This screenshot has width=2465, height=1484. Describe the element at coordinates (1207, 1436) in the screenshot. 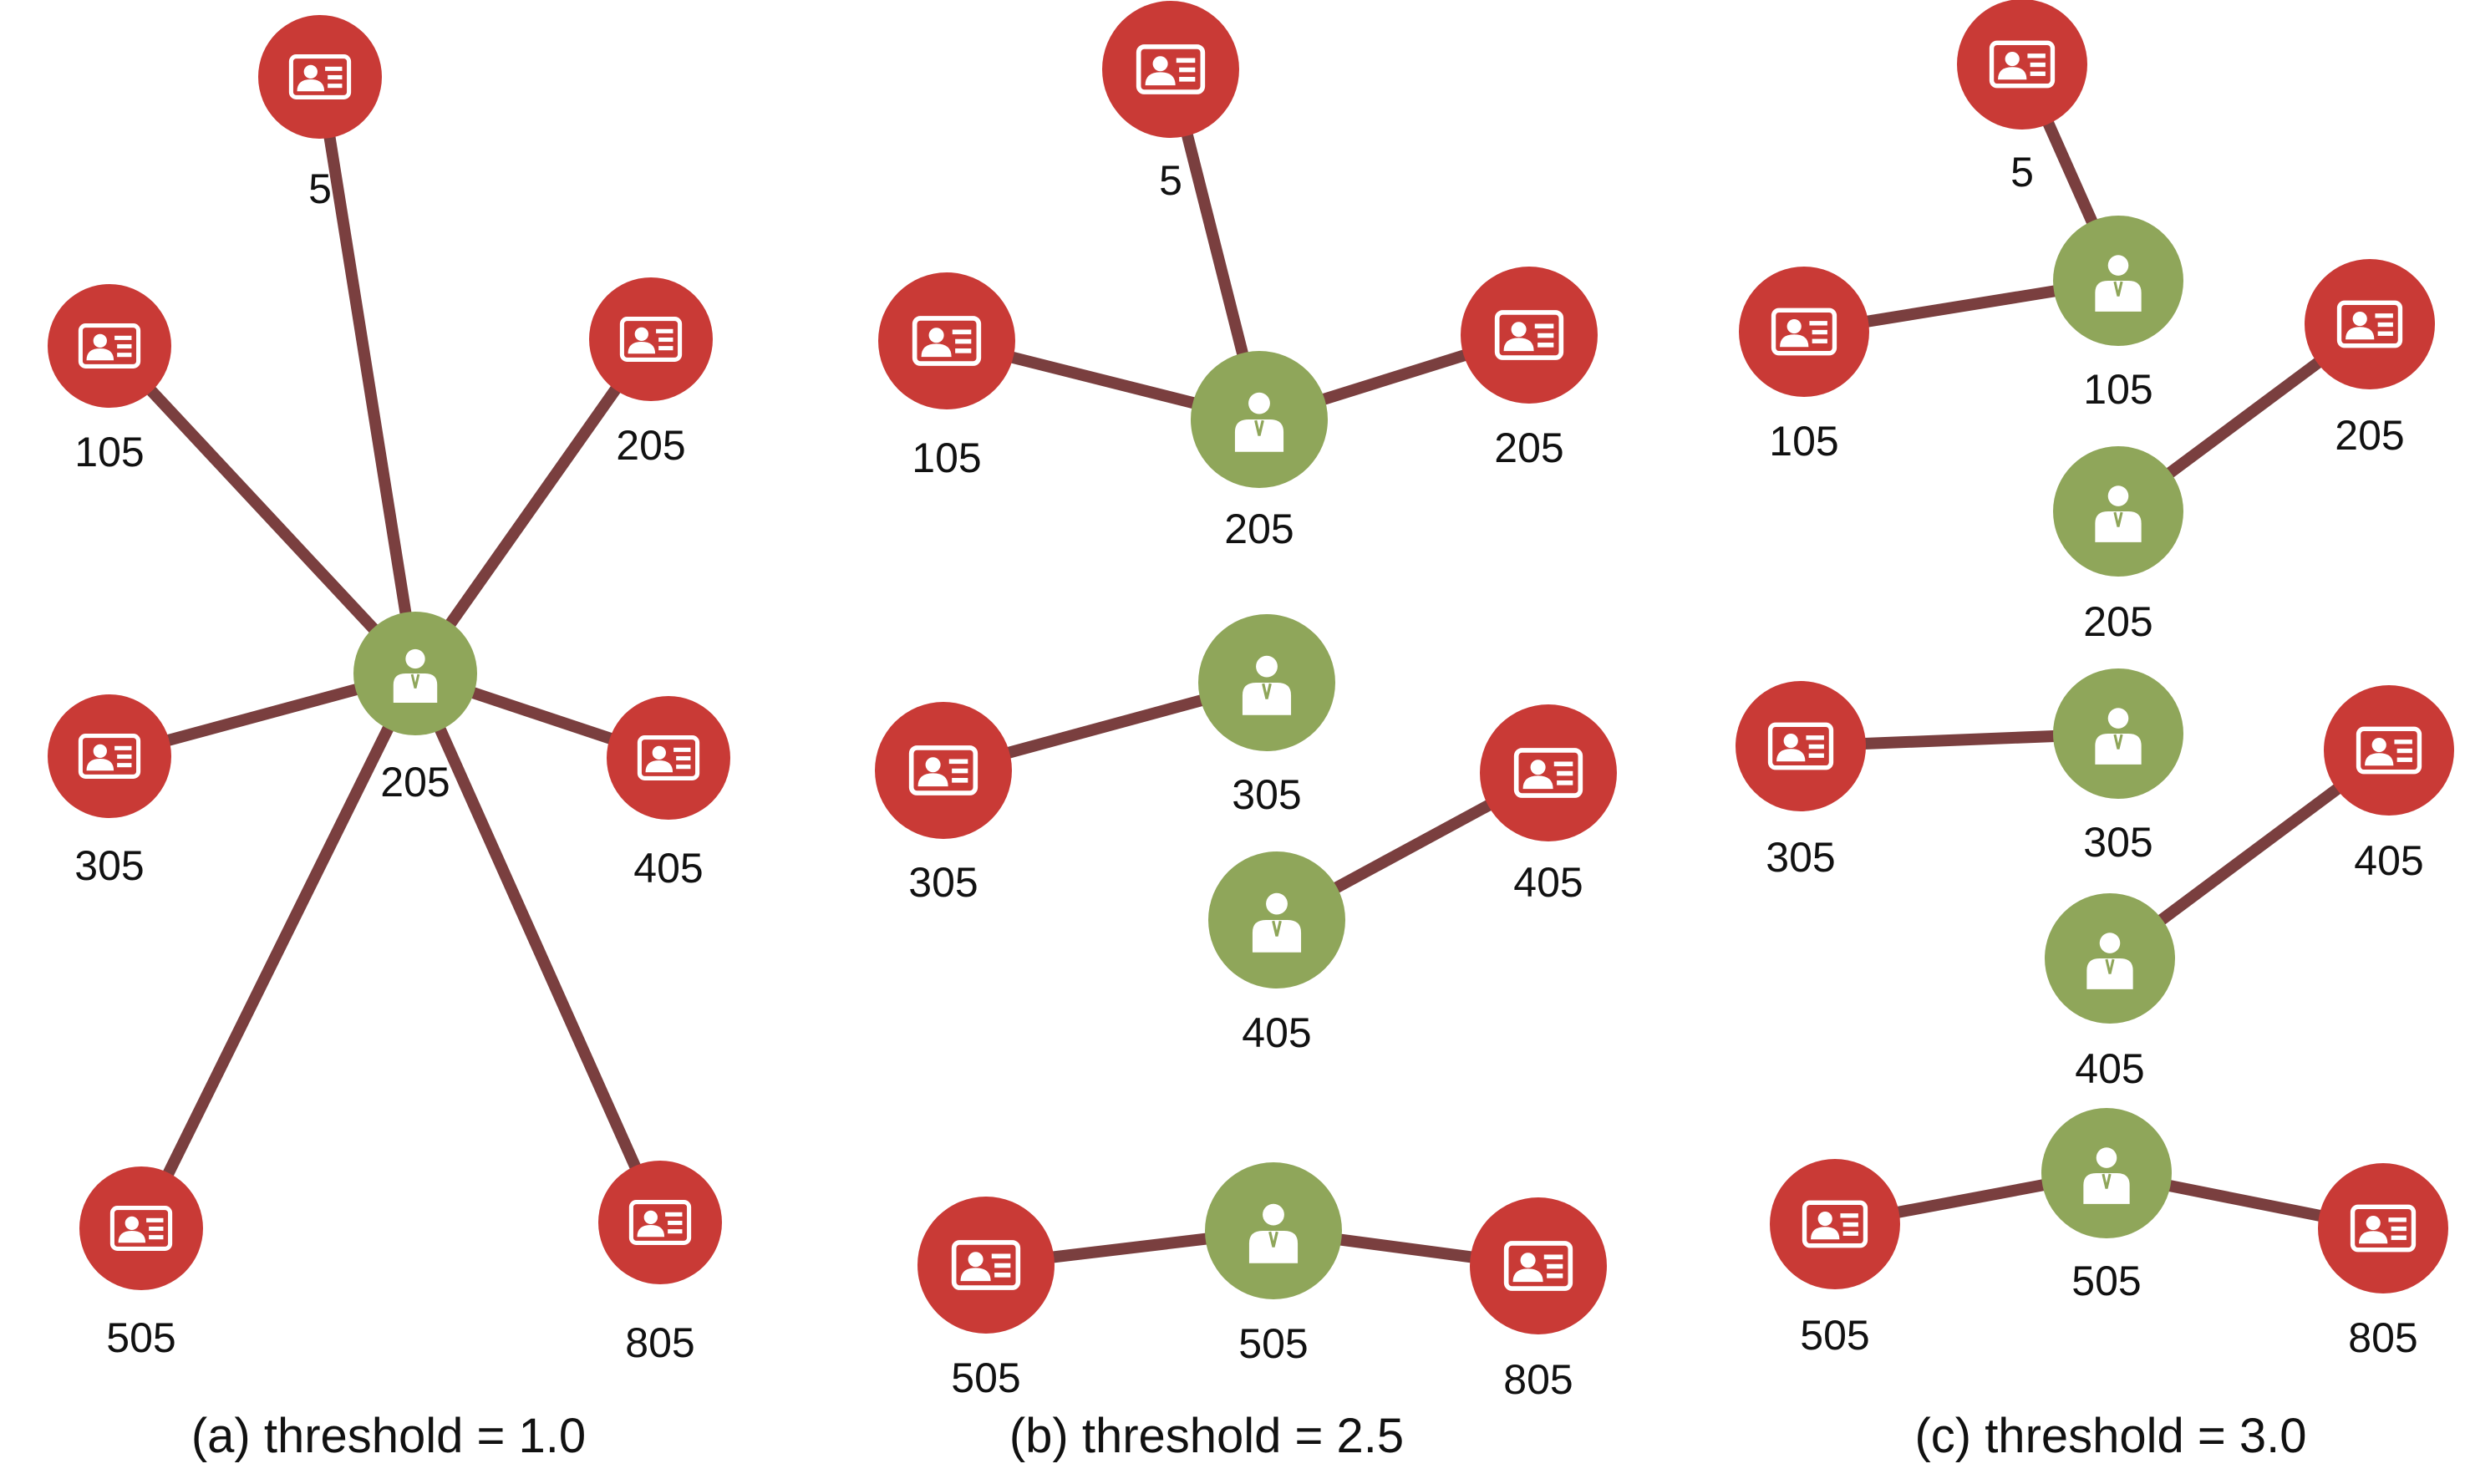

I see `panel-caption: (b) threshold = 2.5` at that location.